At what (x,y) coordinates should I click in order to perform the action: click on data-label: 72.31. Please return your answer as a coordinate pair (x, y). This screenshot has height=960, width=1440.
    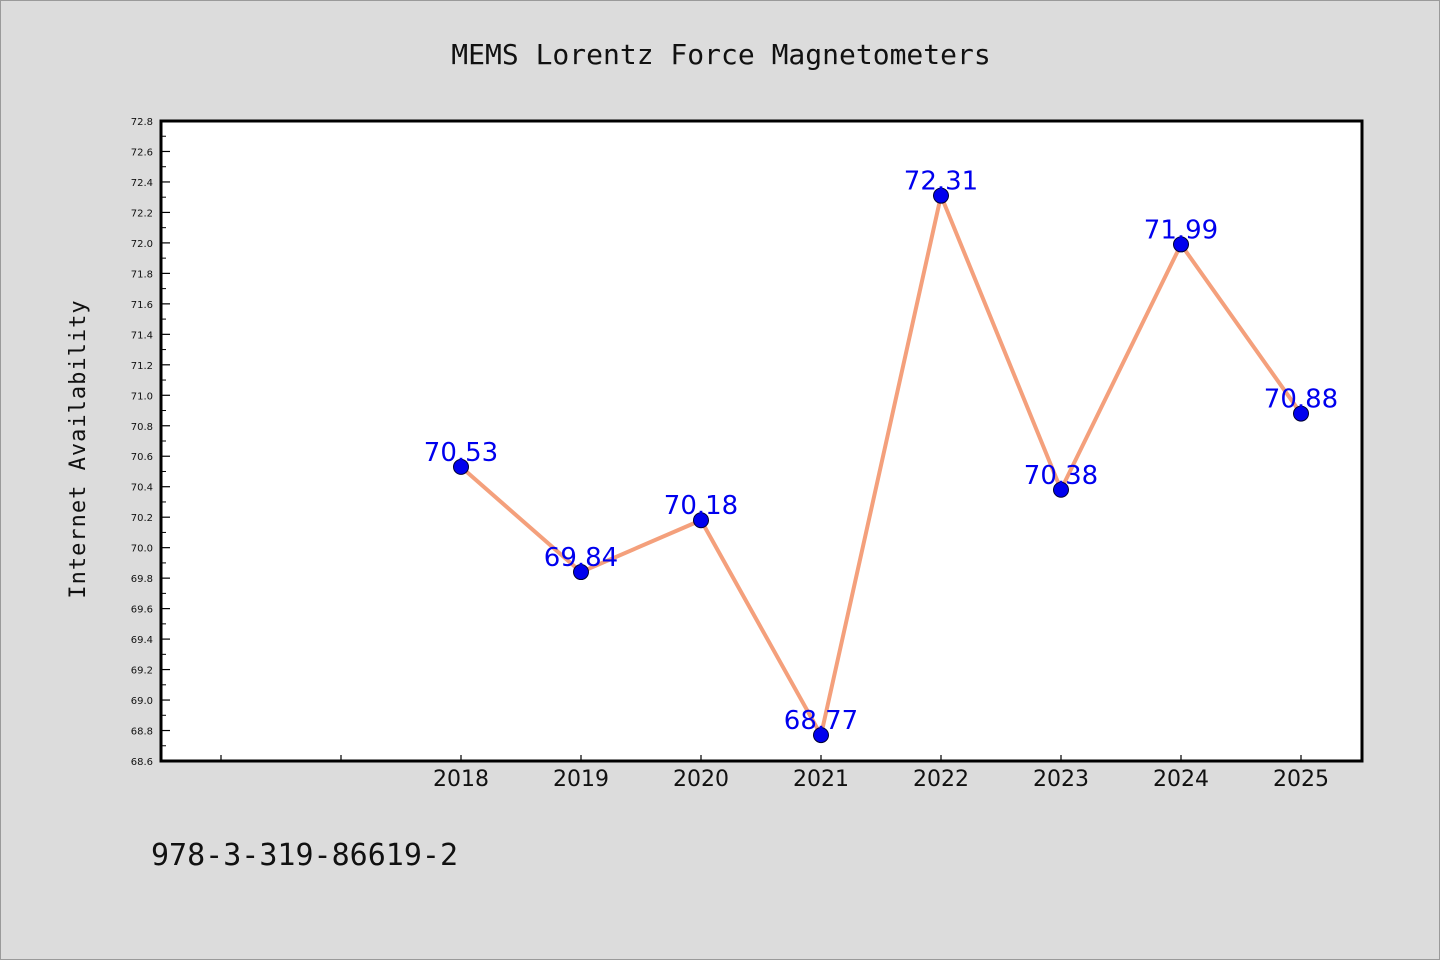
    Looking at the image, I should click on (941, 182).